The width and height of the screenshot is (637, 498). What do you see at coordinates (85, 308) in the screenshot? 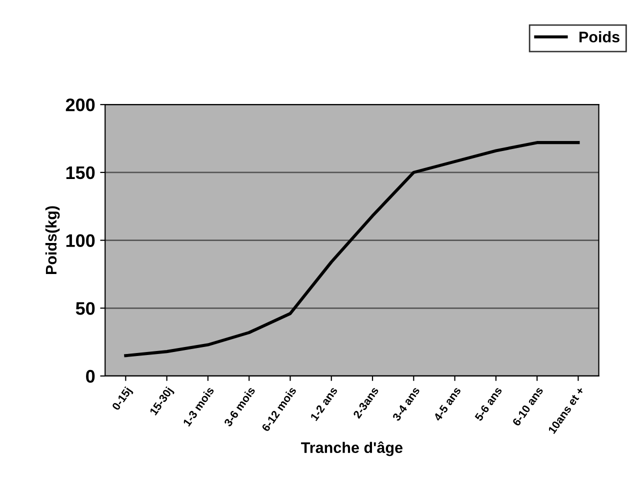
I see `y-tick-label: 50` at bounding box center [85, 308].